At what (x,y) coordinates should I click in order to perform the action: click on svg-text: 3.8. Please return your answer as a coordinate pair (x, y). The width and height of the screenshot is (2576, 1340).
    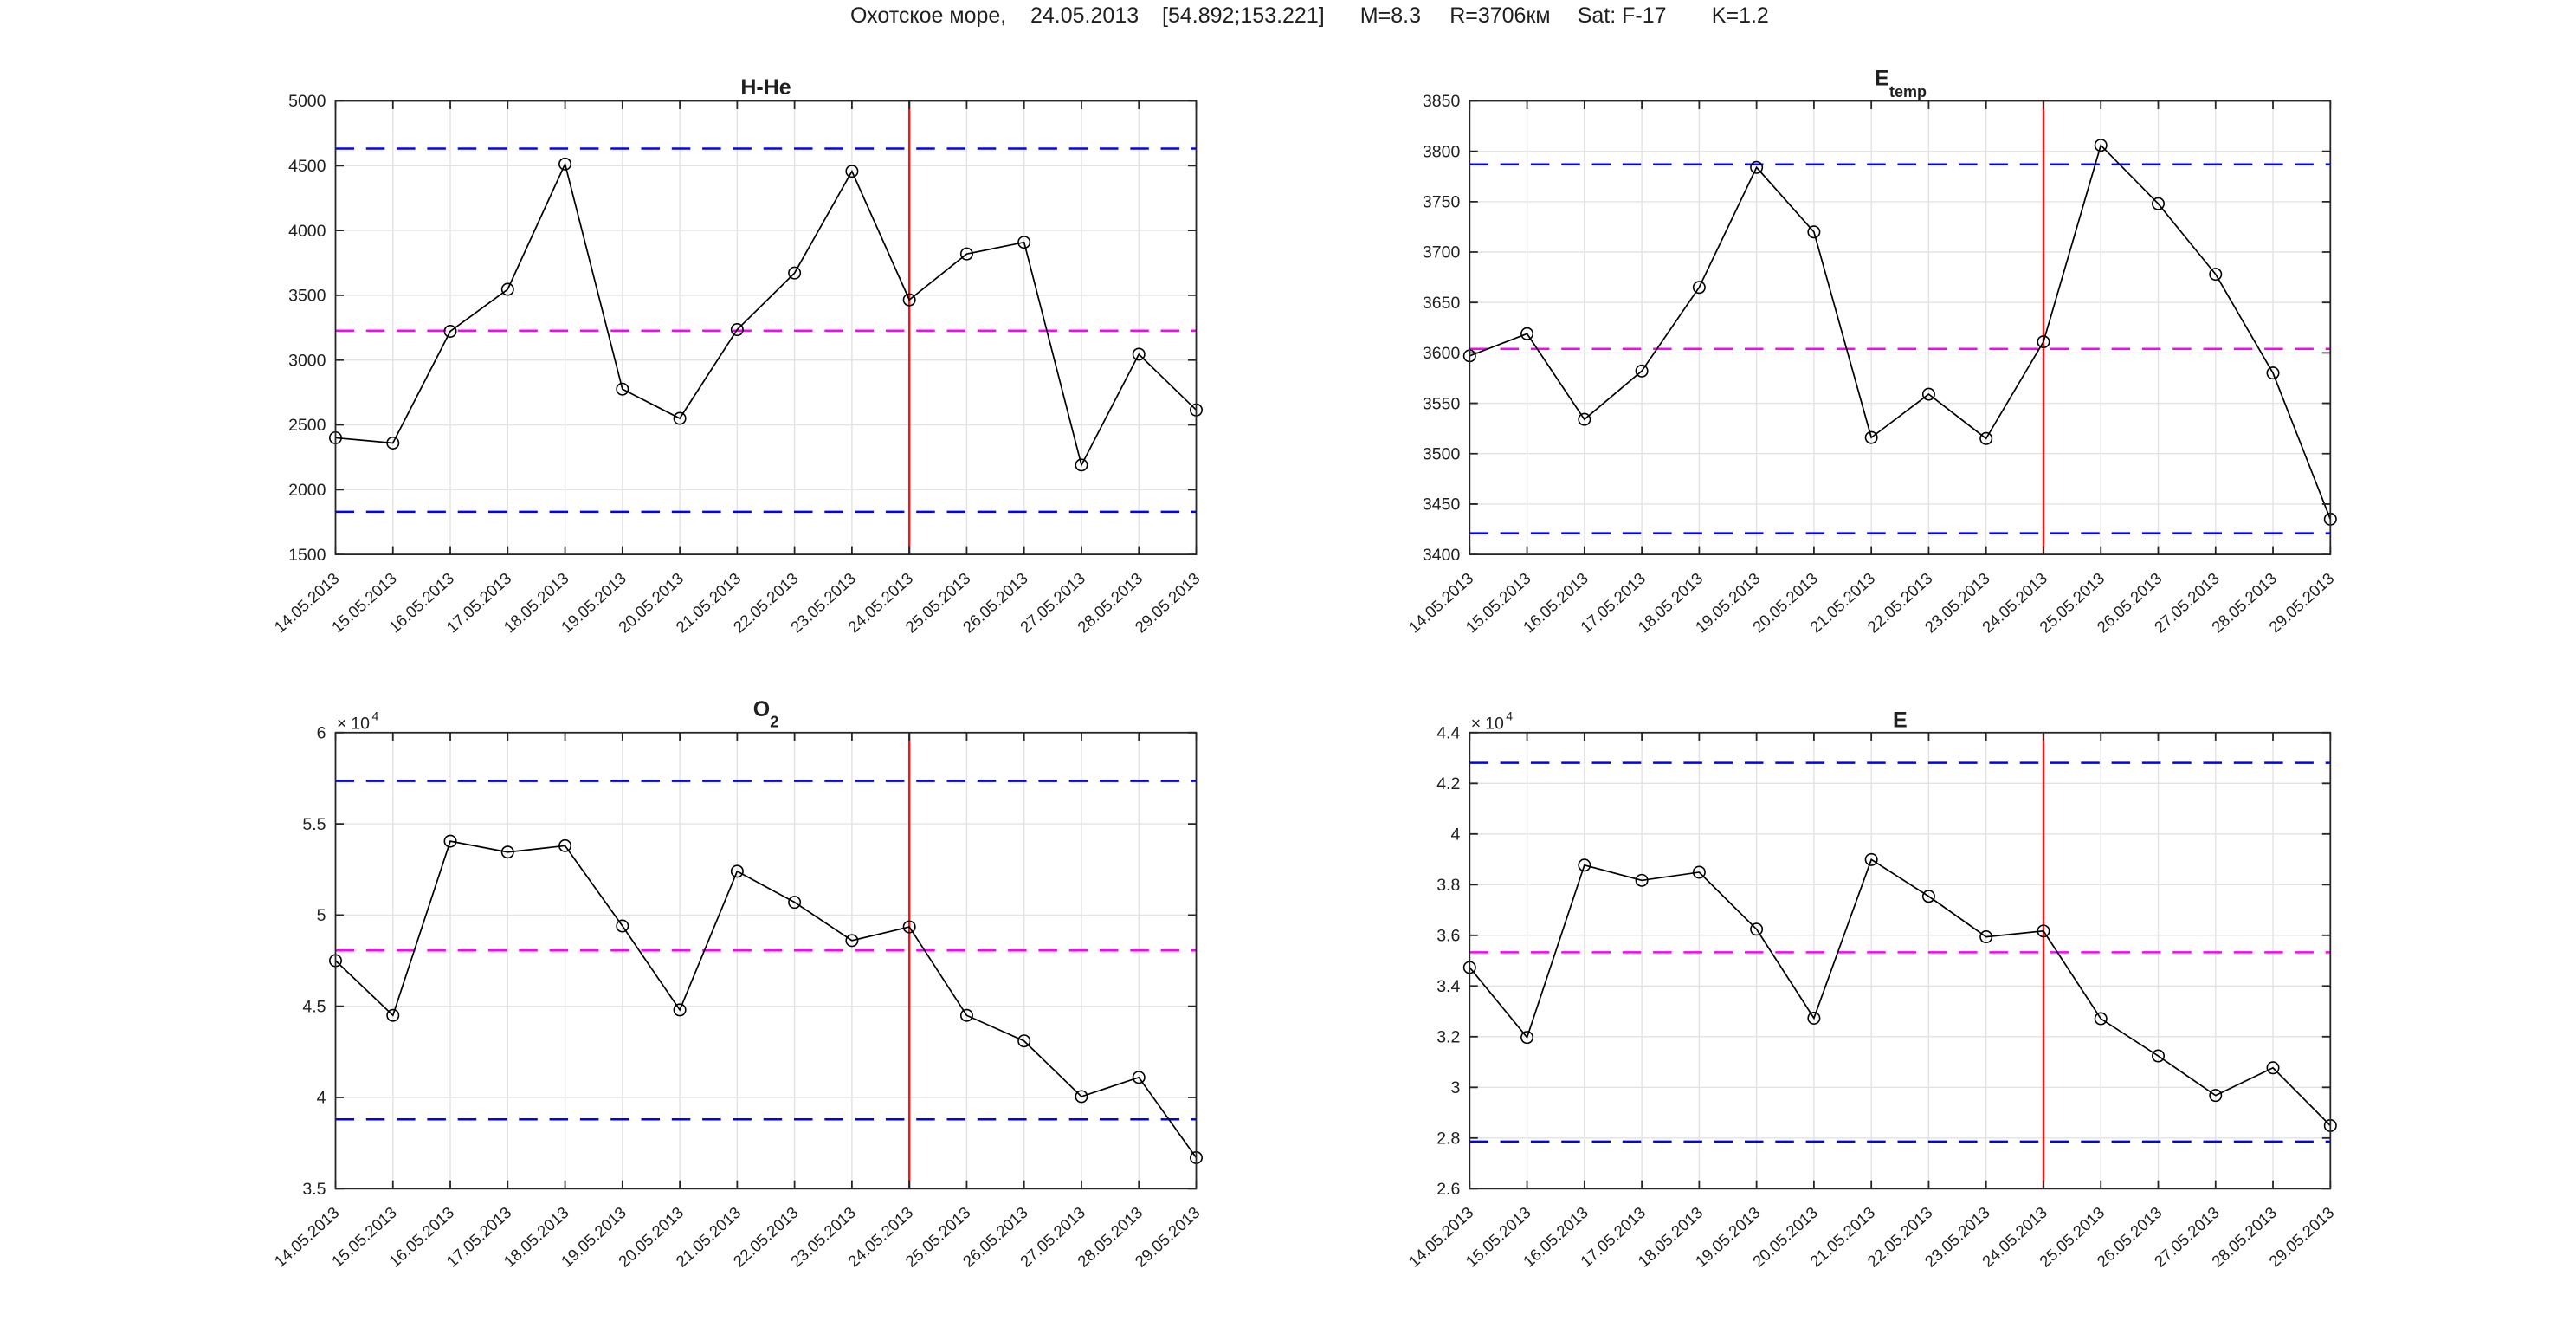
    Looking at the image, I should click on (1448, 885).